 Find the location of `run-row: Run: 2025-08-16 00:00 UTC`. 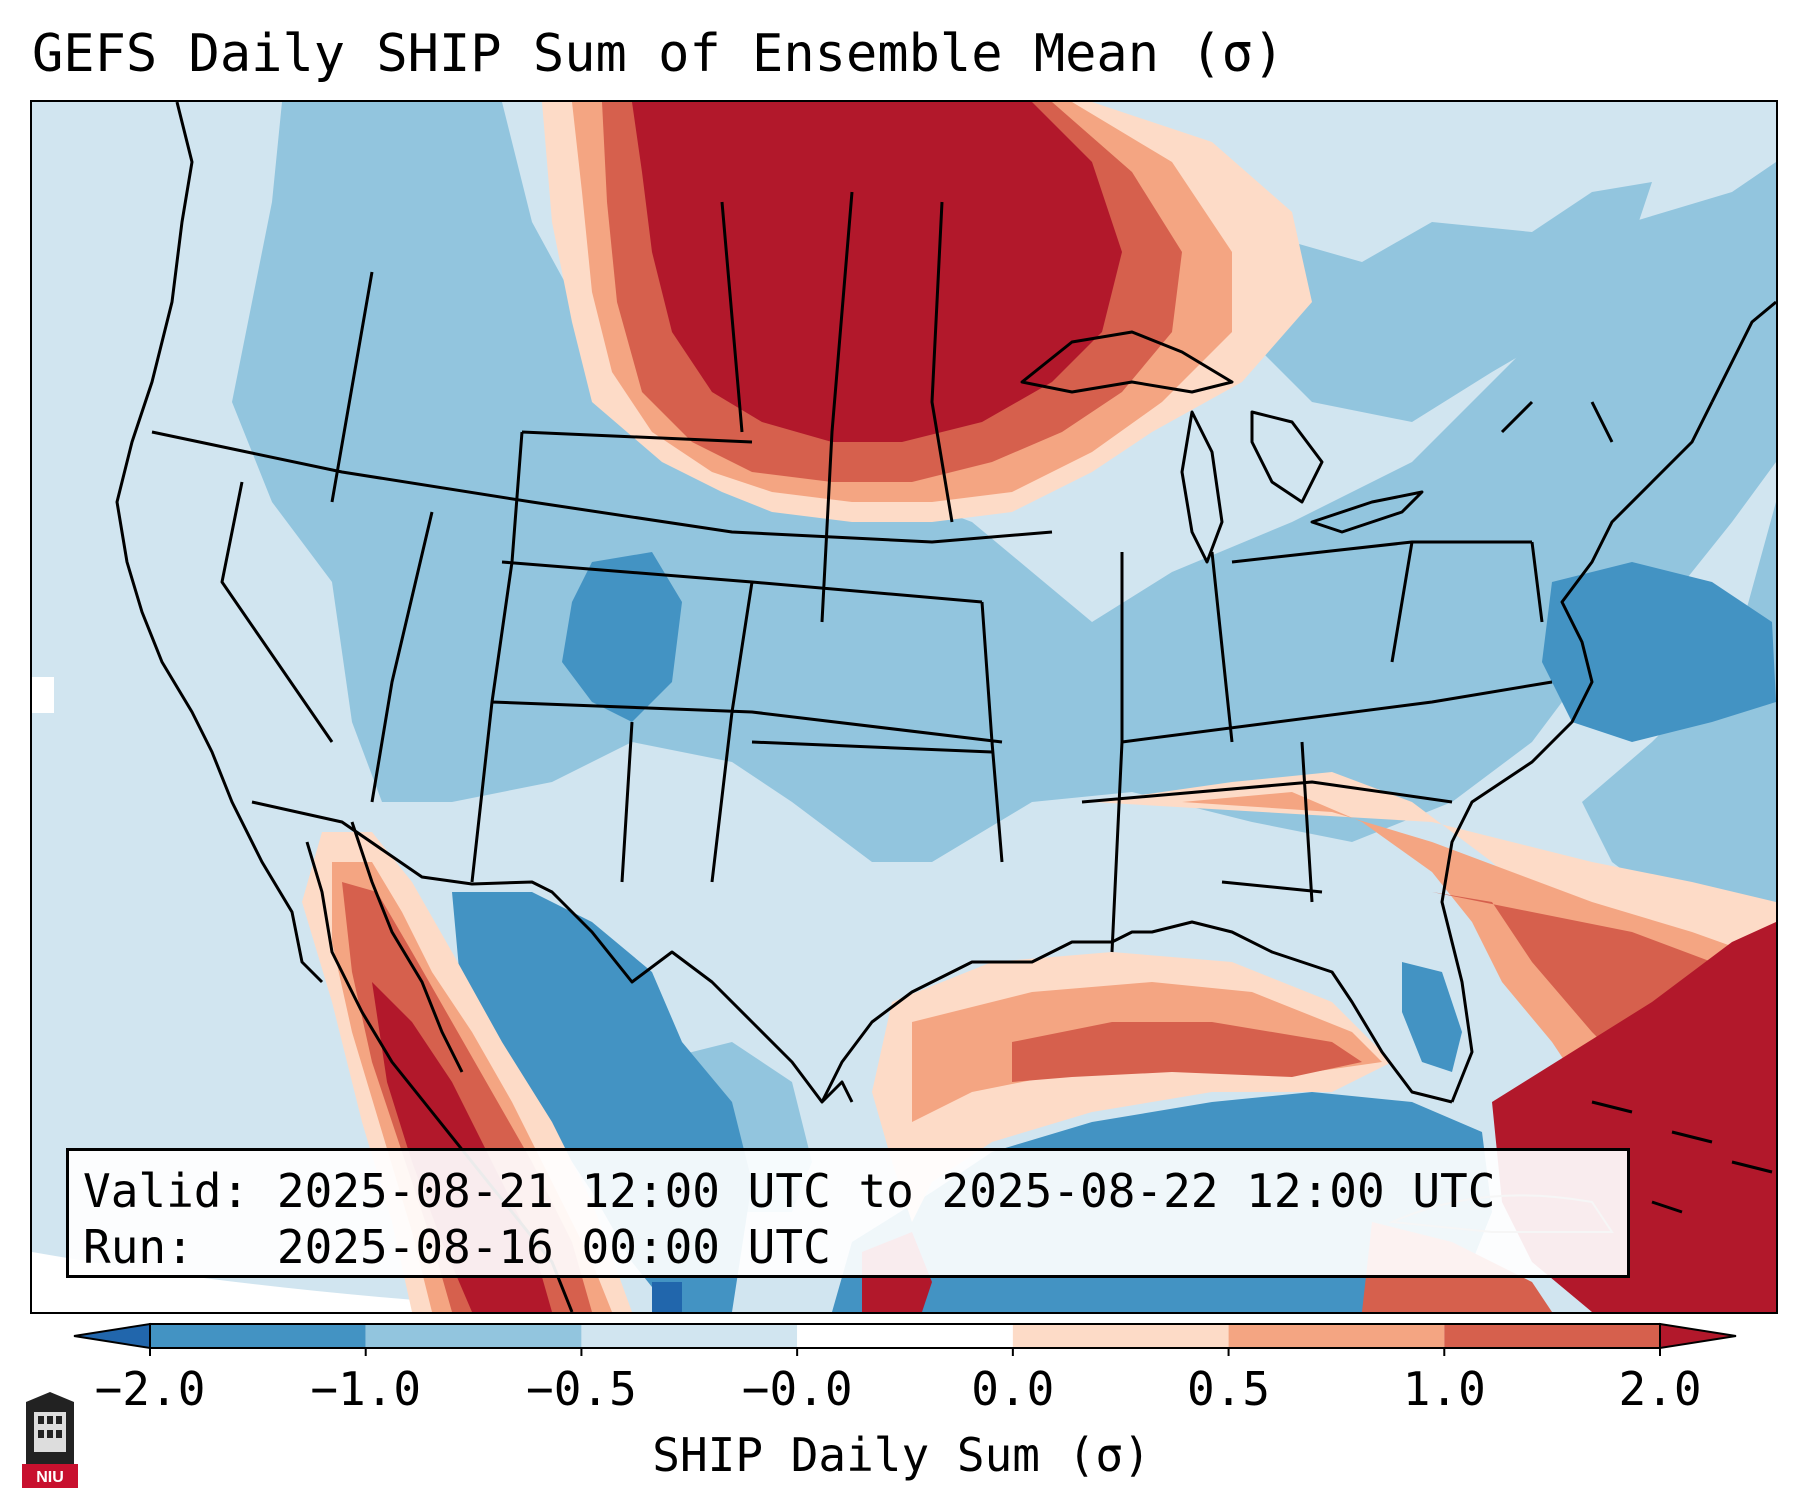

run-row: Run: 2025-08-16 00:00 UTC is located at coordinates (848, 1247).